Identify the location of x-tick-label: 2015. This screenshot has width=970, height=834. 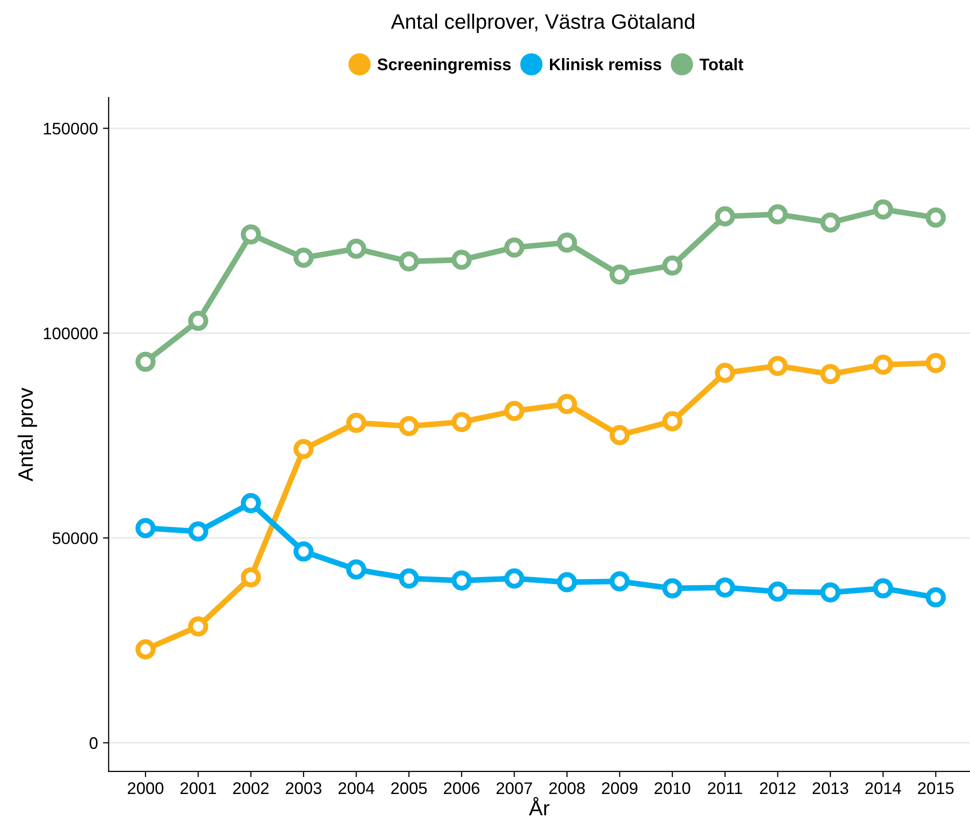
(936, 788).